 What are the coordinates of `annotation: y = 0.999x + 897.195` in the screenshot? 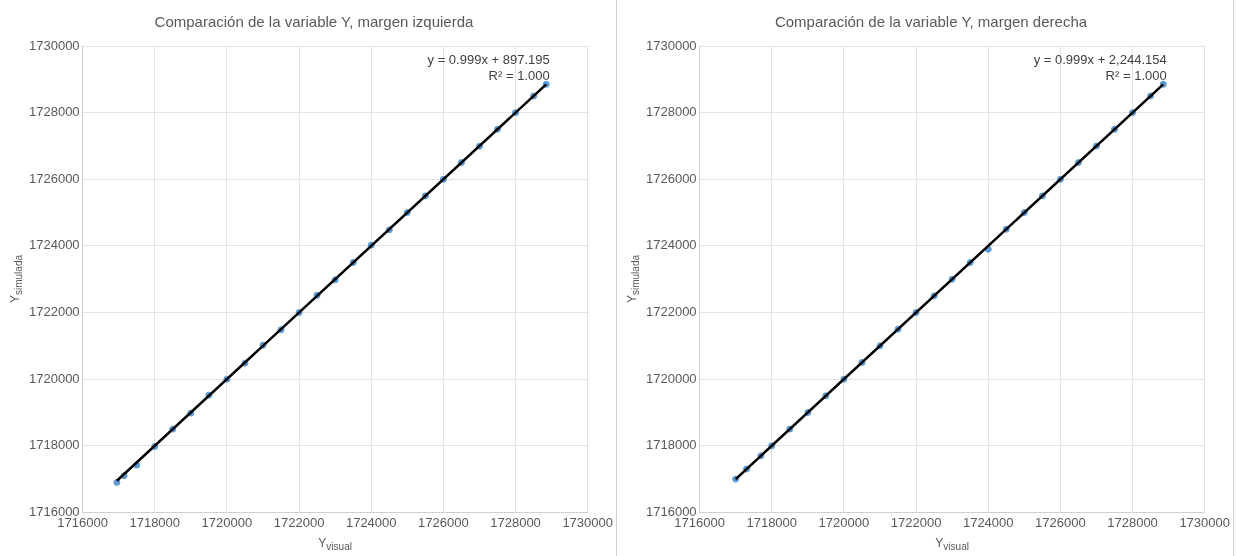 It's located at (488, 60).